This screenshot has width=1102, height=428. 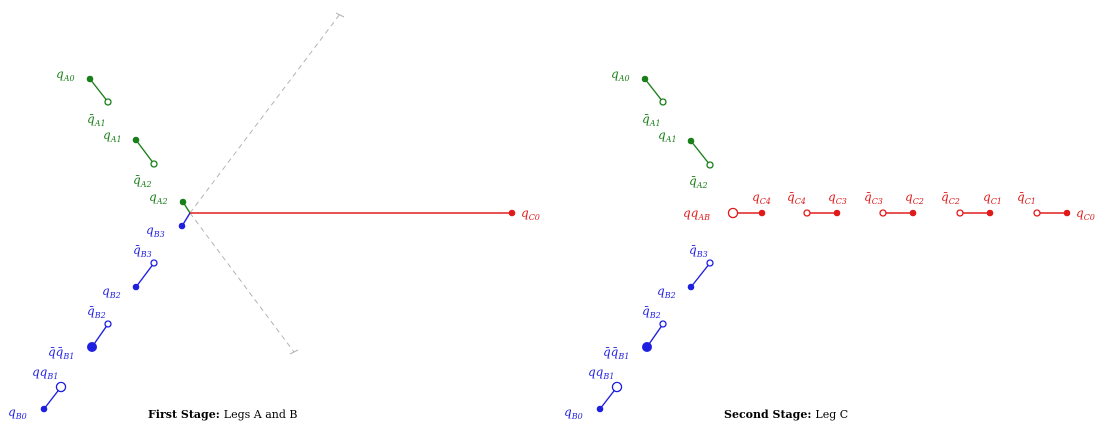 I want to click on node2-qC2, so click(x=913, y=213).